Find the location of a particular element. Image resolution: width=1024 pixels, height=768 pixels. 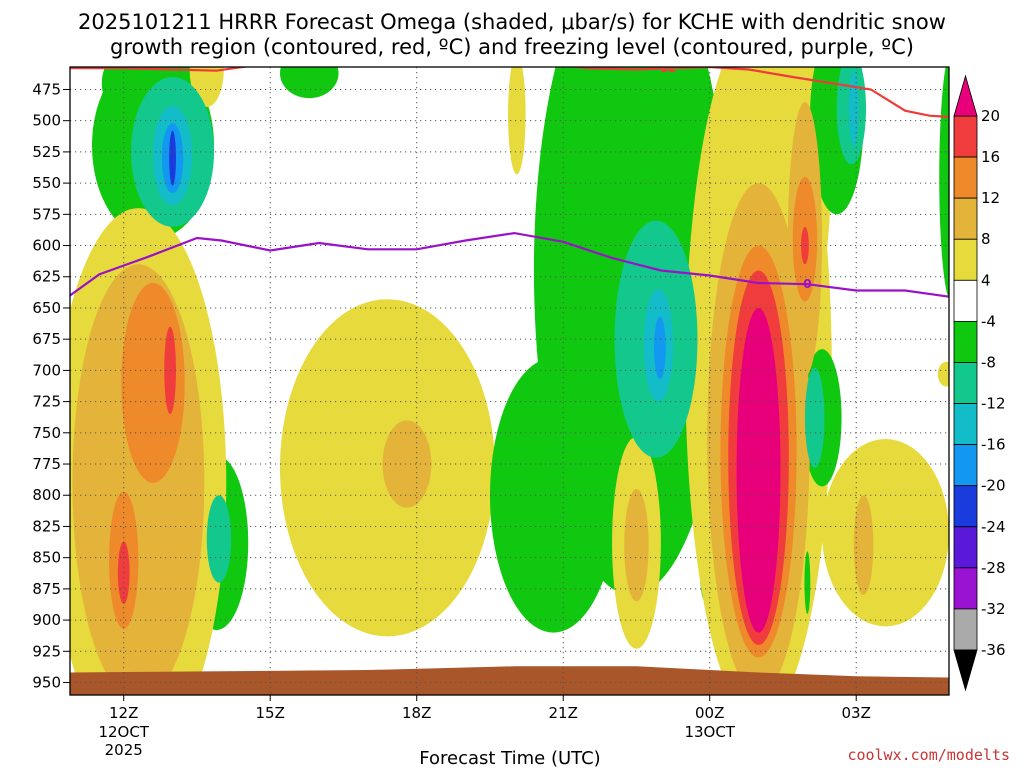

omega-region-yellow-0200-top is located at coordinates (808, 77).